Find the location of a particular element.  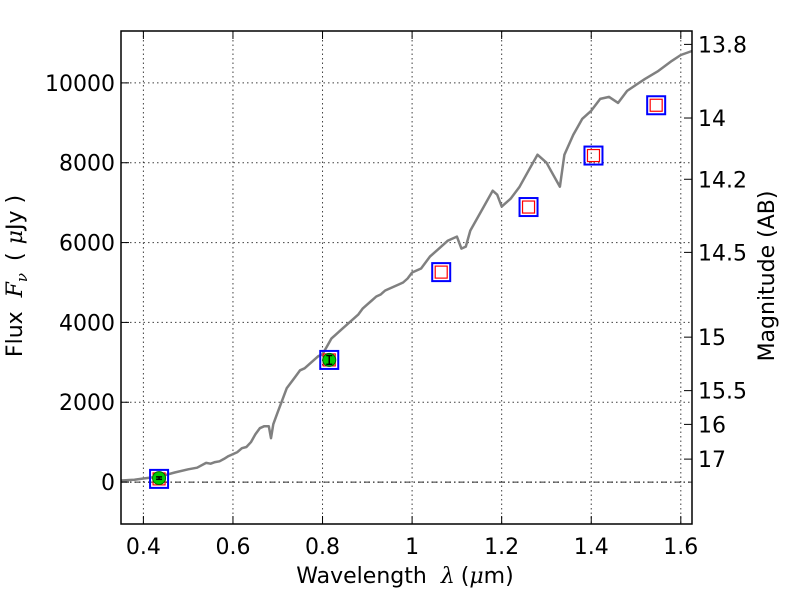

y-tick-label: 8000 is located at coordinates (87, 164).